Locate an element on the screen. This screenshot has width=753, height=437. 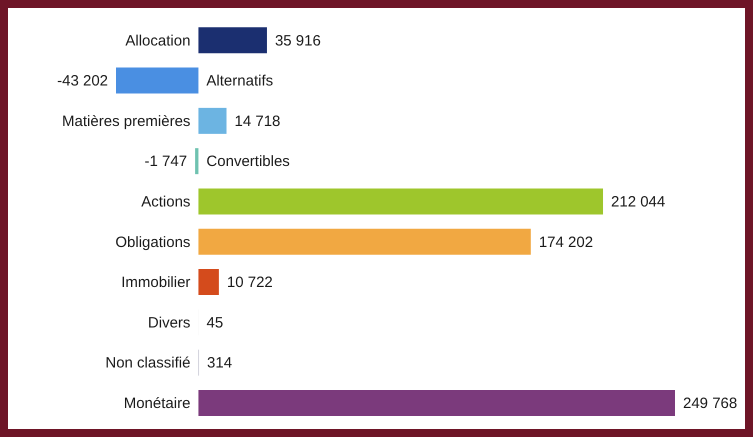
data-label: 314 is located at coordinates (219, 363).